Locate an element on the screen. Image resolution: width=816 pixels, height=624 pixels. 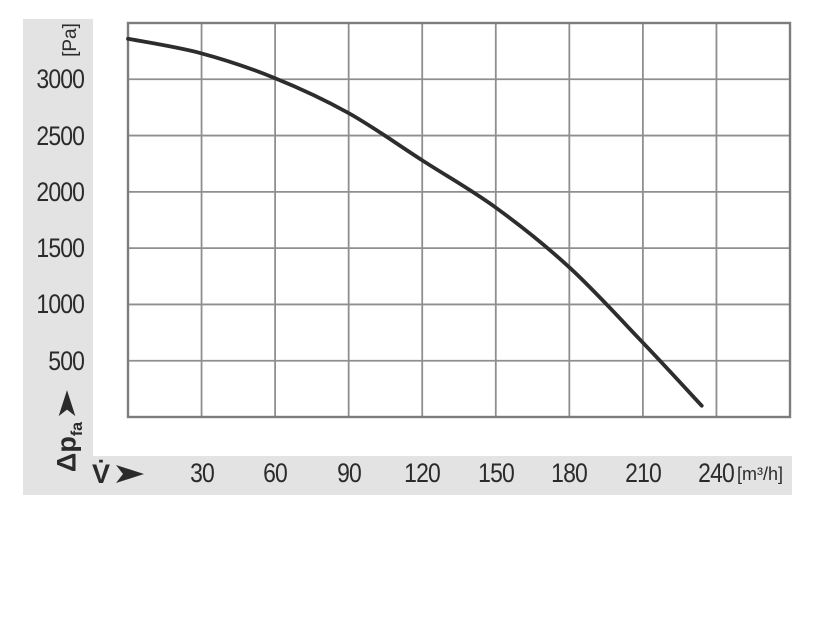
y-axis-tick-label: 2500 is located at coordinates (60, 135).